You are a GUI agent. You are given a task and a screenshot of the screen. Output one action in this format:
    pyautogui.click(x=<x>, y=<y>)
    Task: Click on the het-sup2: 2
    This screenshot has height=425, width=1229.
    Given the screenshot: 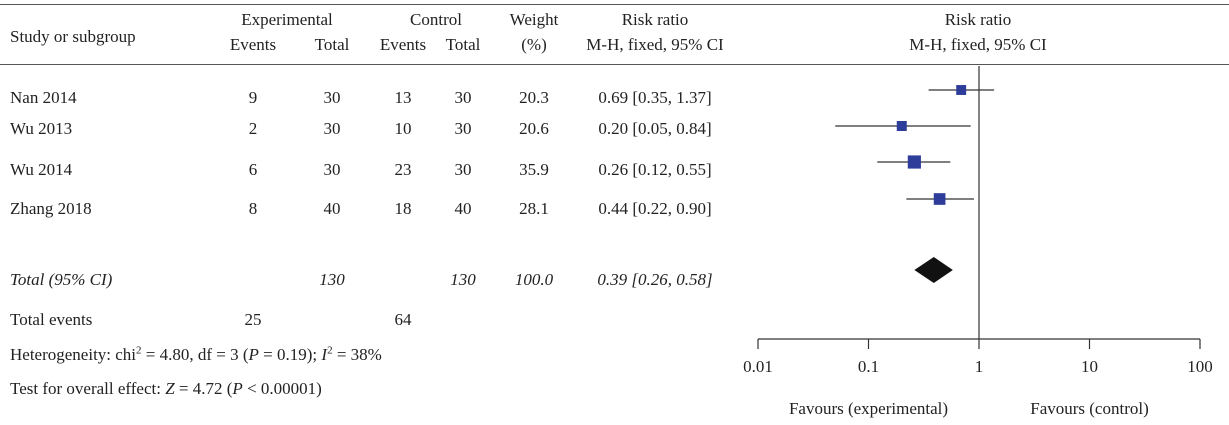 What is the action you would take?
    pyautogui.click(x=330, y=350)
    